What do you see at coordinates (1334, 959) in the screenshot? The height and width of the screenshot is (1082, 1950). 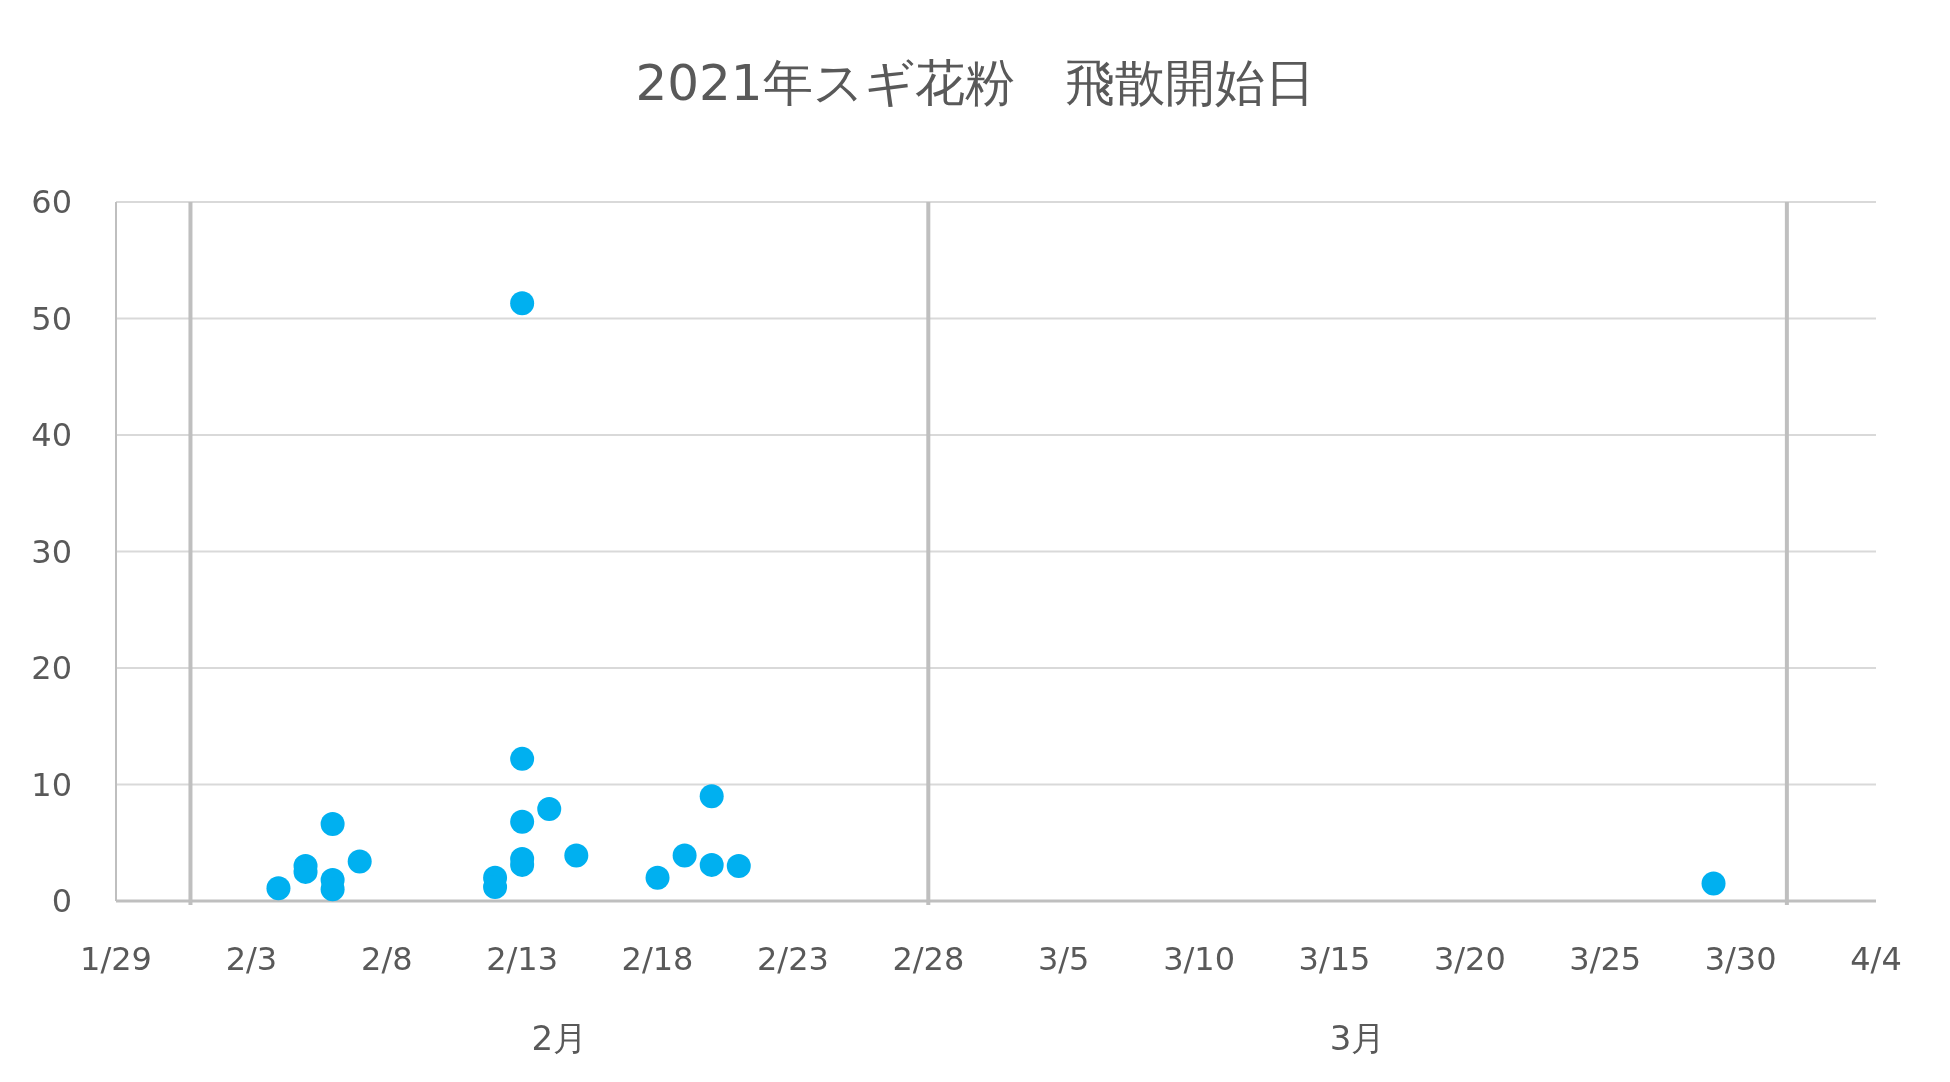 I see `xtick: 3/15` at bounding box center [1334, 959].